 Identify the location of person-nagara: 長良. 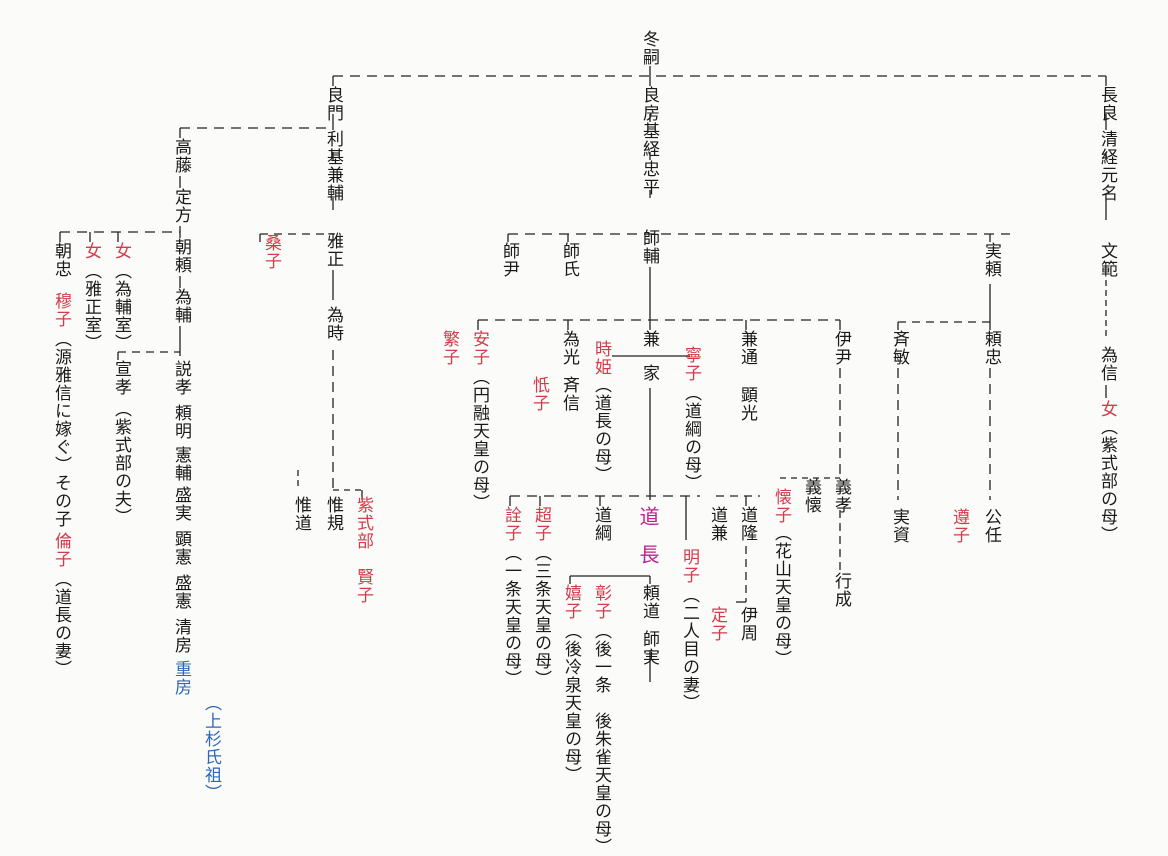
(1107, 104).